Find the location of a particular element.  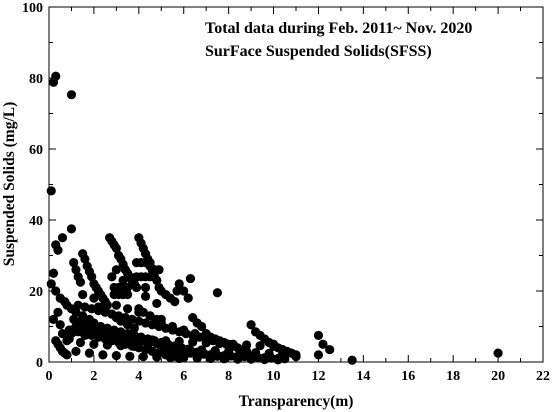

x-tick-label: 16 is located at coordinates (408, 376).